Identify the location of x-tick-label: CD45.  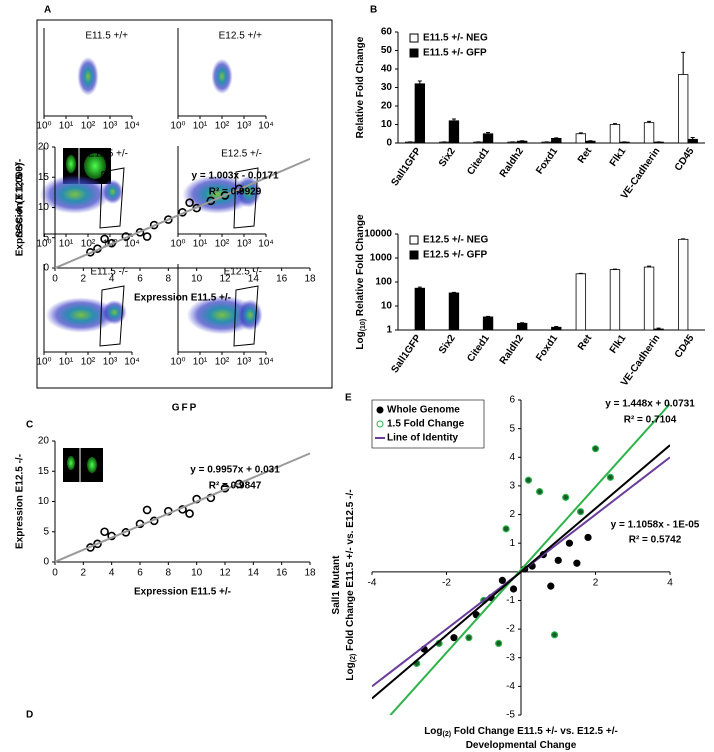
(685, 347).